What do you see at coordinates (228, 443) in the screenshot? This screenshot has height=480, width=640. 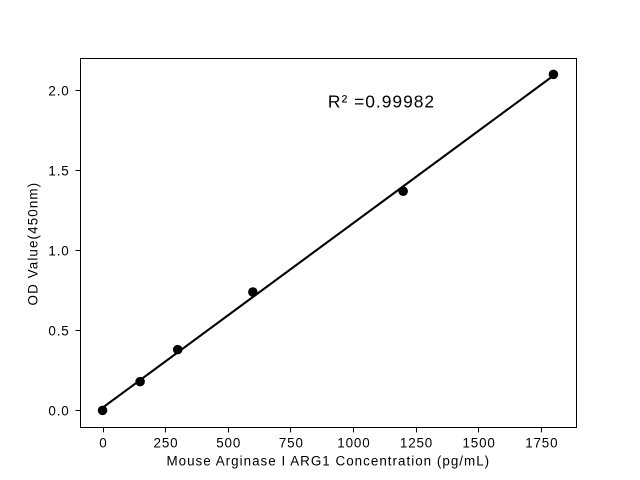 I see `svg-text: 500` at bounding box center [228, 443].